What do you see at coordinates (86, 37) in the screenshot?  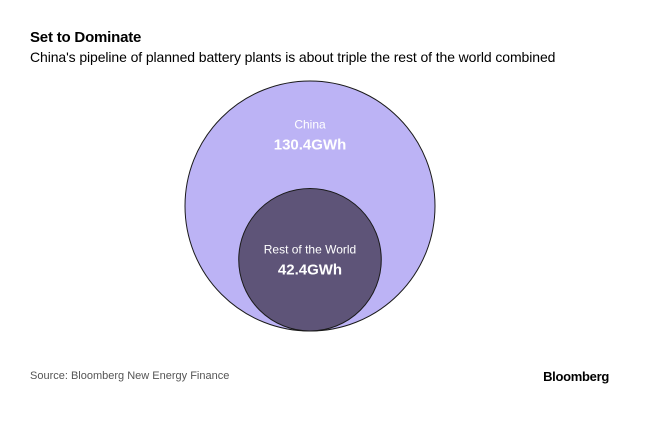 I see `chart-title: Set to Dominate` at bounding box center [86, 37].